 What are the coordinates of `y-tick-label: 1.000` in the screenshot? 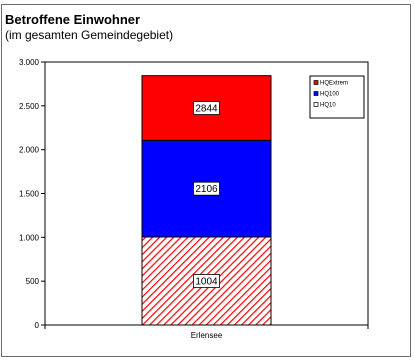 It's located at (29, 237).